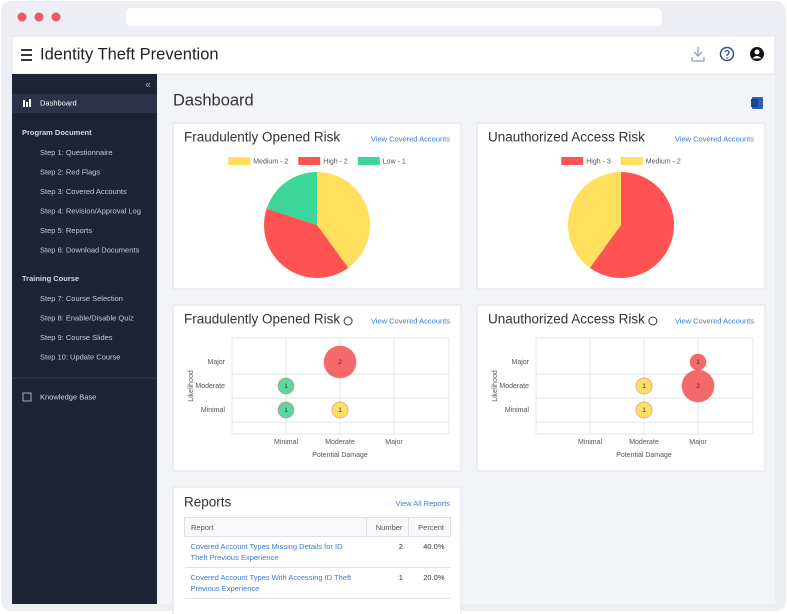 This screenshot has height=614, width=787. What do you see at coordinates (429, 583) in the screenshot?
I see `table-cell: 20.0%` at bounding box center [429, 583].